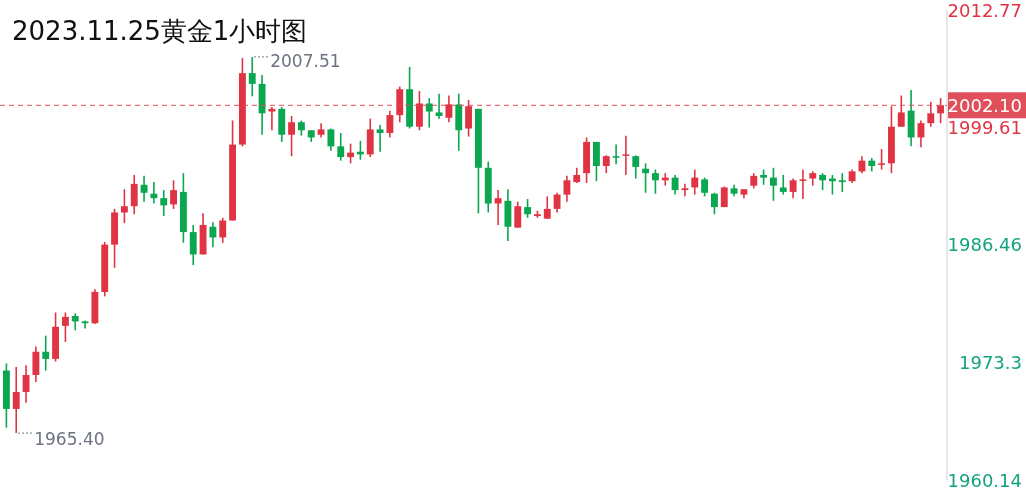 The width and height of the screenshot is (1026, 490). Describe the element at coordinates (984, 245) in the screenshot. I see `y-tick-label: 1986.46` at that location.